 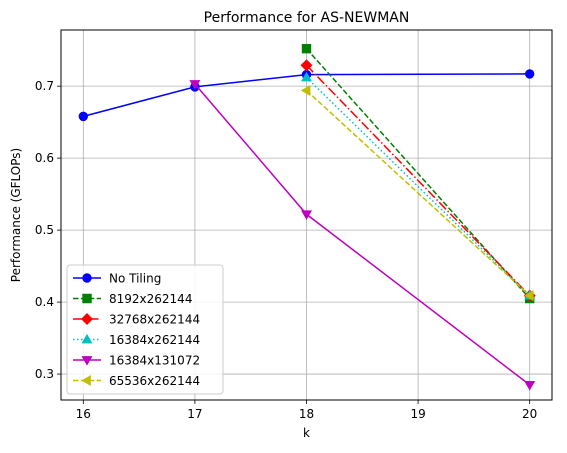 I want to click on y-axis-label: Performance (GFLOPs), so click(x=16, y=215).